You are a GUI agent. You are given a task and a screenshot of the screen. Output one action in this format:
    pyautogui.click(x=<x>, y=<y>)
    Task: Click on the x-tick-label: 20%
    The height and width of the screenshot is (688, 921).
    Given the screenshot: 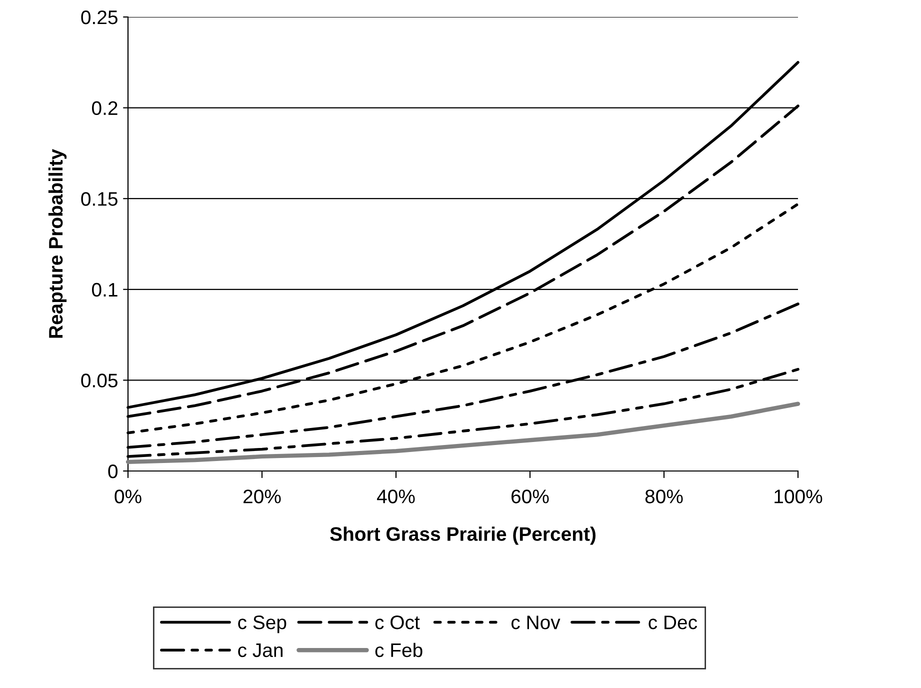 What is the action you would take?
    pyautogui.click(x=262, y=497)
    